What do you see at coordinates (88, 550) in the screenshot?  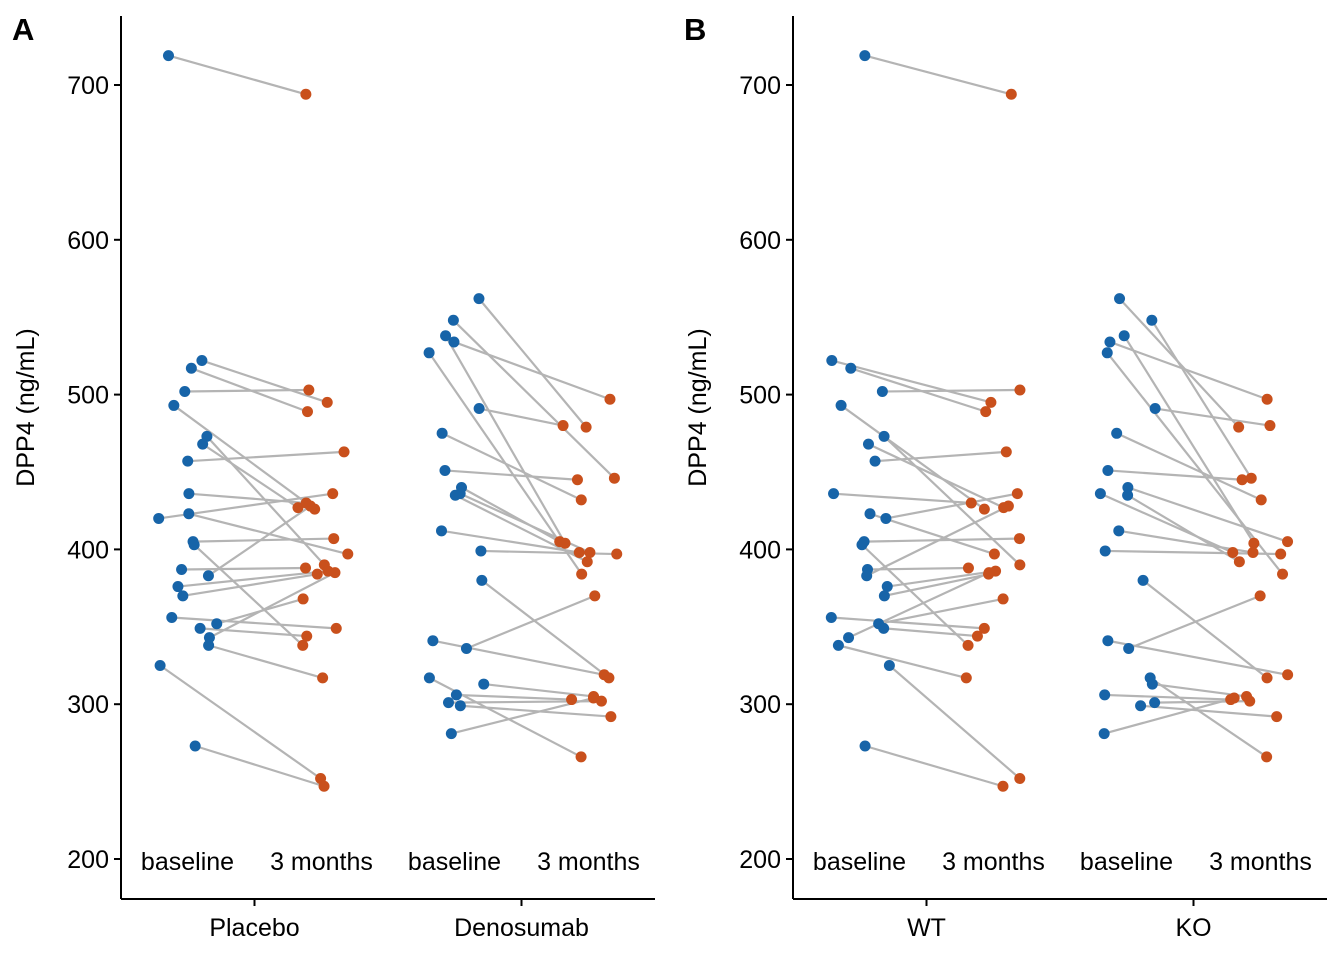 I see `y-tick-label: 400` at bounding box center [88, 550].